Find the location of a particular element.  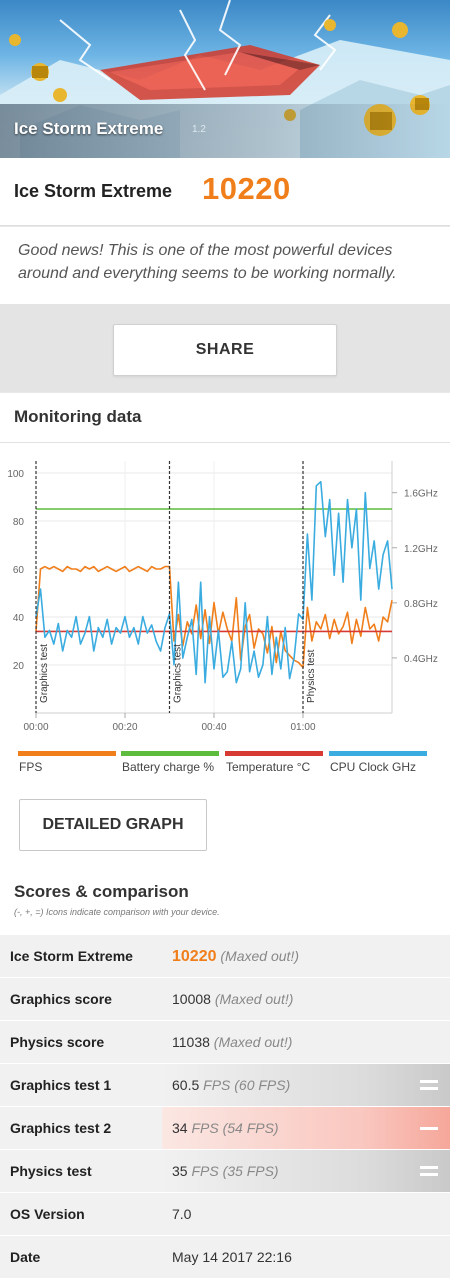

x-tick-label: 00:20 is located at coordinates (124, 727).